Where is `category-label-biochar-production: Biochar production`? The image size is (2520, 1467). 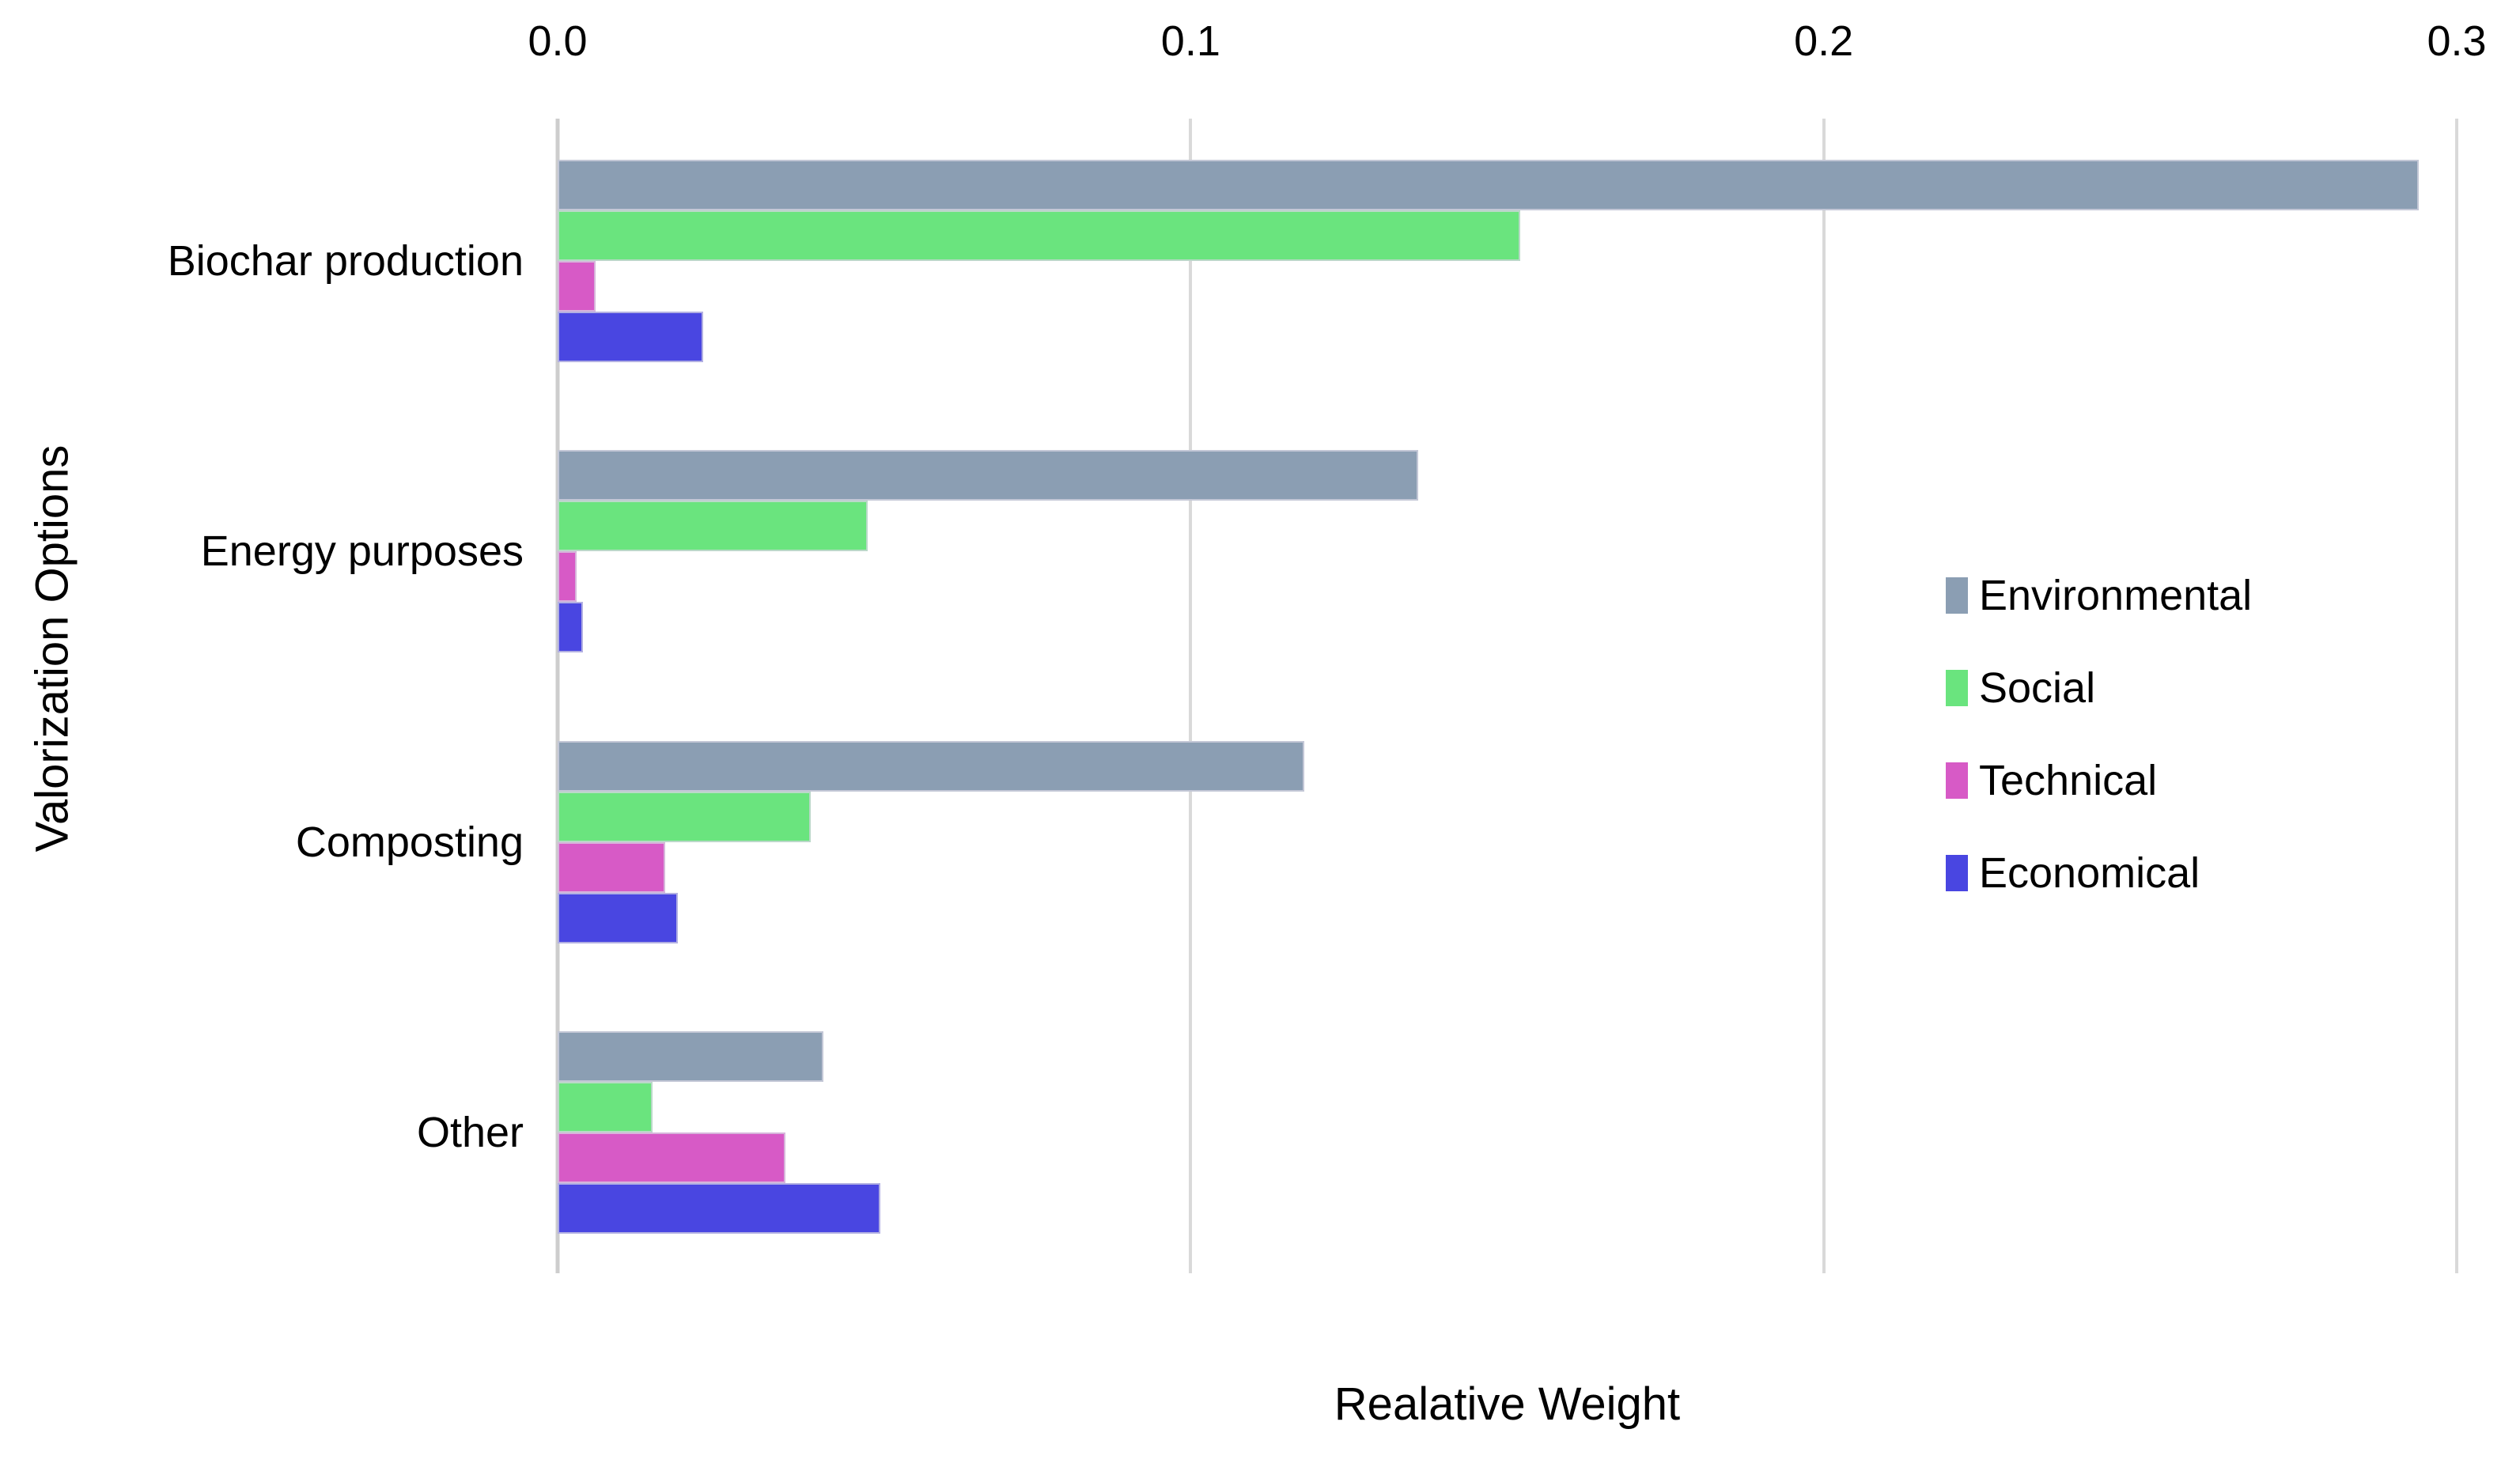 category-label-biochar-production: Biochar production is located at coordinates (345, 261).